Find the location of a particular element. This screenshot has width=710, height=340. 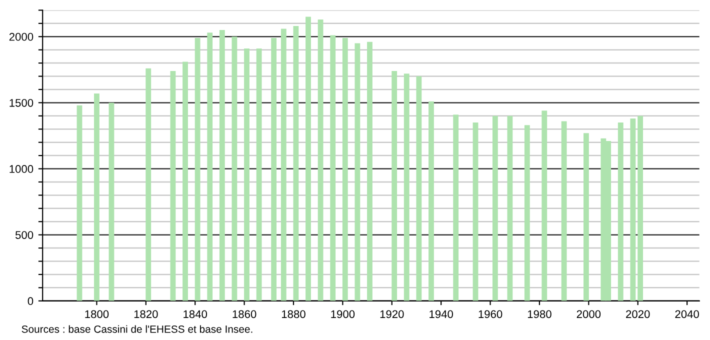

x-tick-label: 1880 is located at coordinates (294, 314).